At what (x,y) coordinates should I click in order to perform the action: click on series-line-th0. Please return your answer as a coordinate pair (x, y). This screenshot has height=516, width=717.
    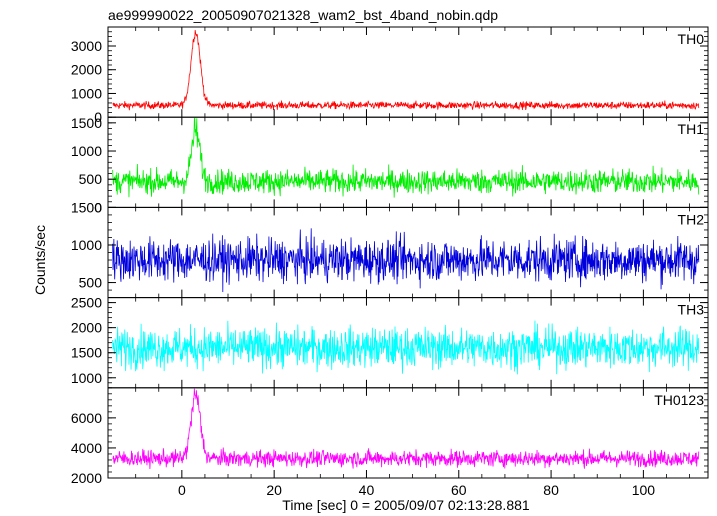
    Looking at the image, I should click on (406, 70).